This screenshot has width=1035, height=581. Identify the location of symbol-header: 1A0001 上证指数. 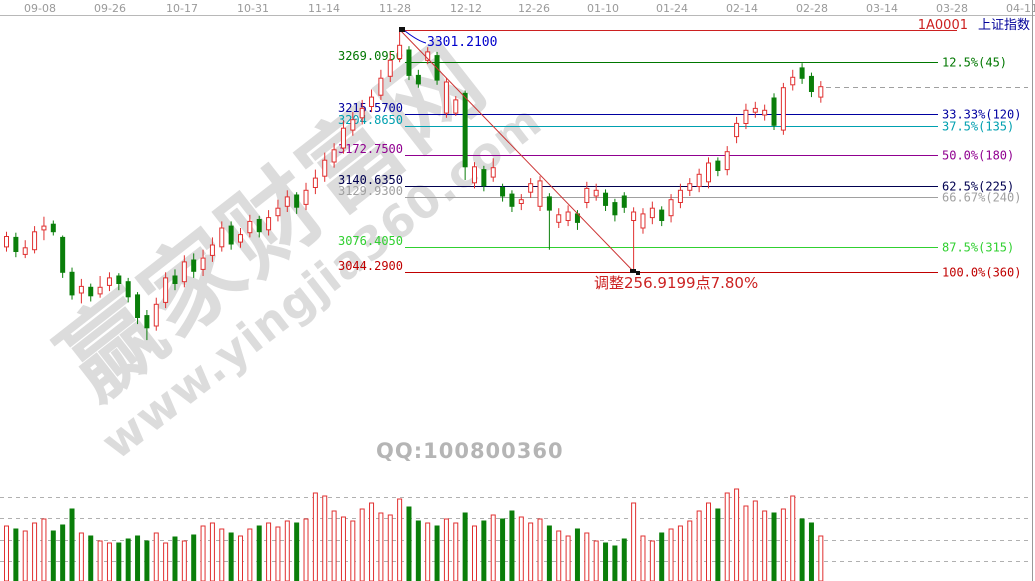
(974, 23).